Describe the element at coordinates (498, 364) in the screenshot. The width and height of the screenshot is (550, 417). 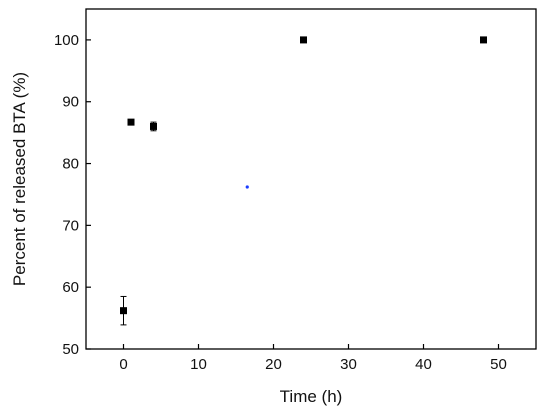
I see `x-tick-label: 50` at that location.